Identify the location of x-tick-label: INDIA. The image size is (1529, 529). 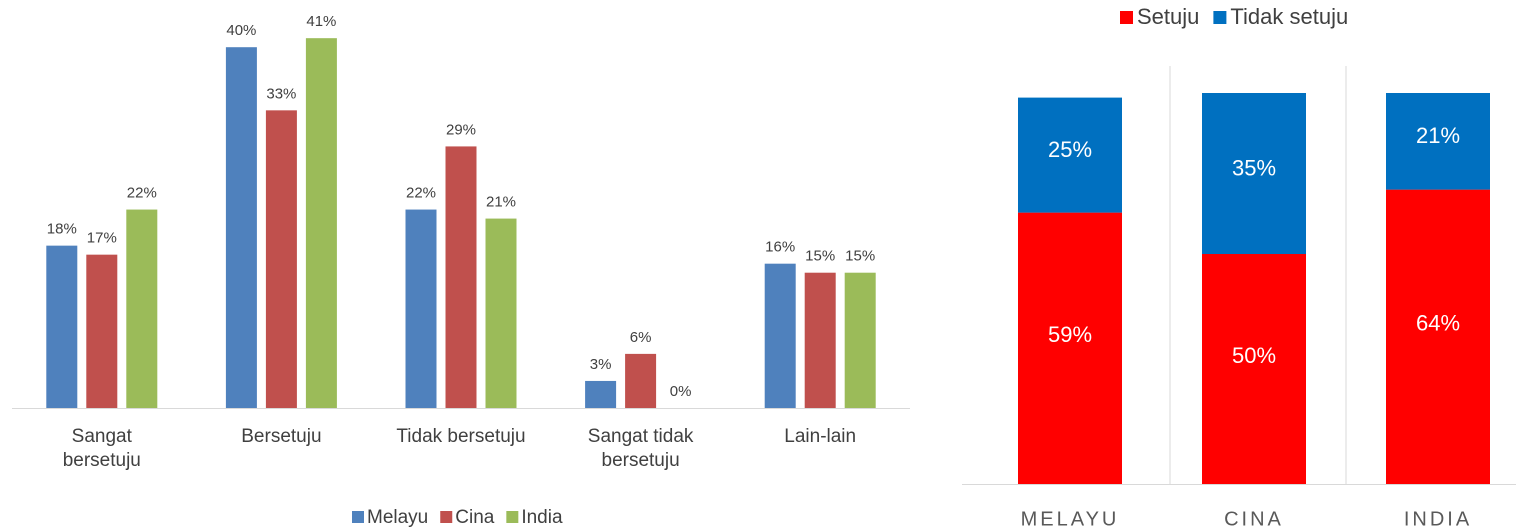
(1438, 518).